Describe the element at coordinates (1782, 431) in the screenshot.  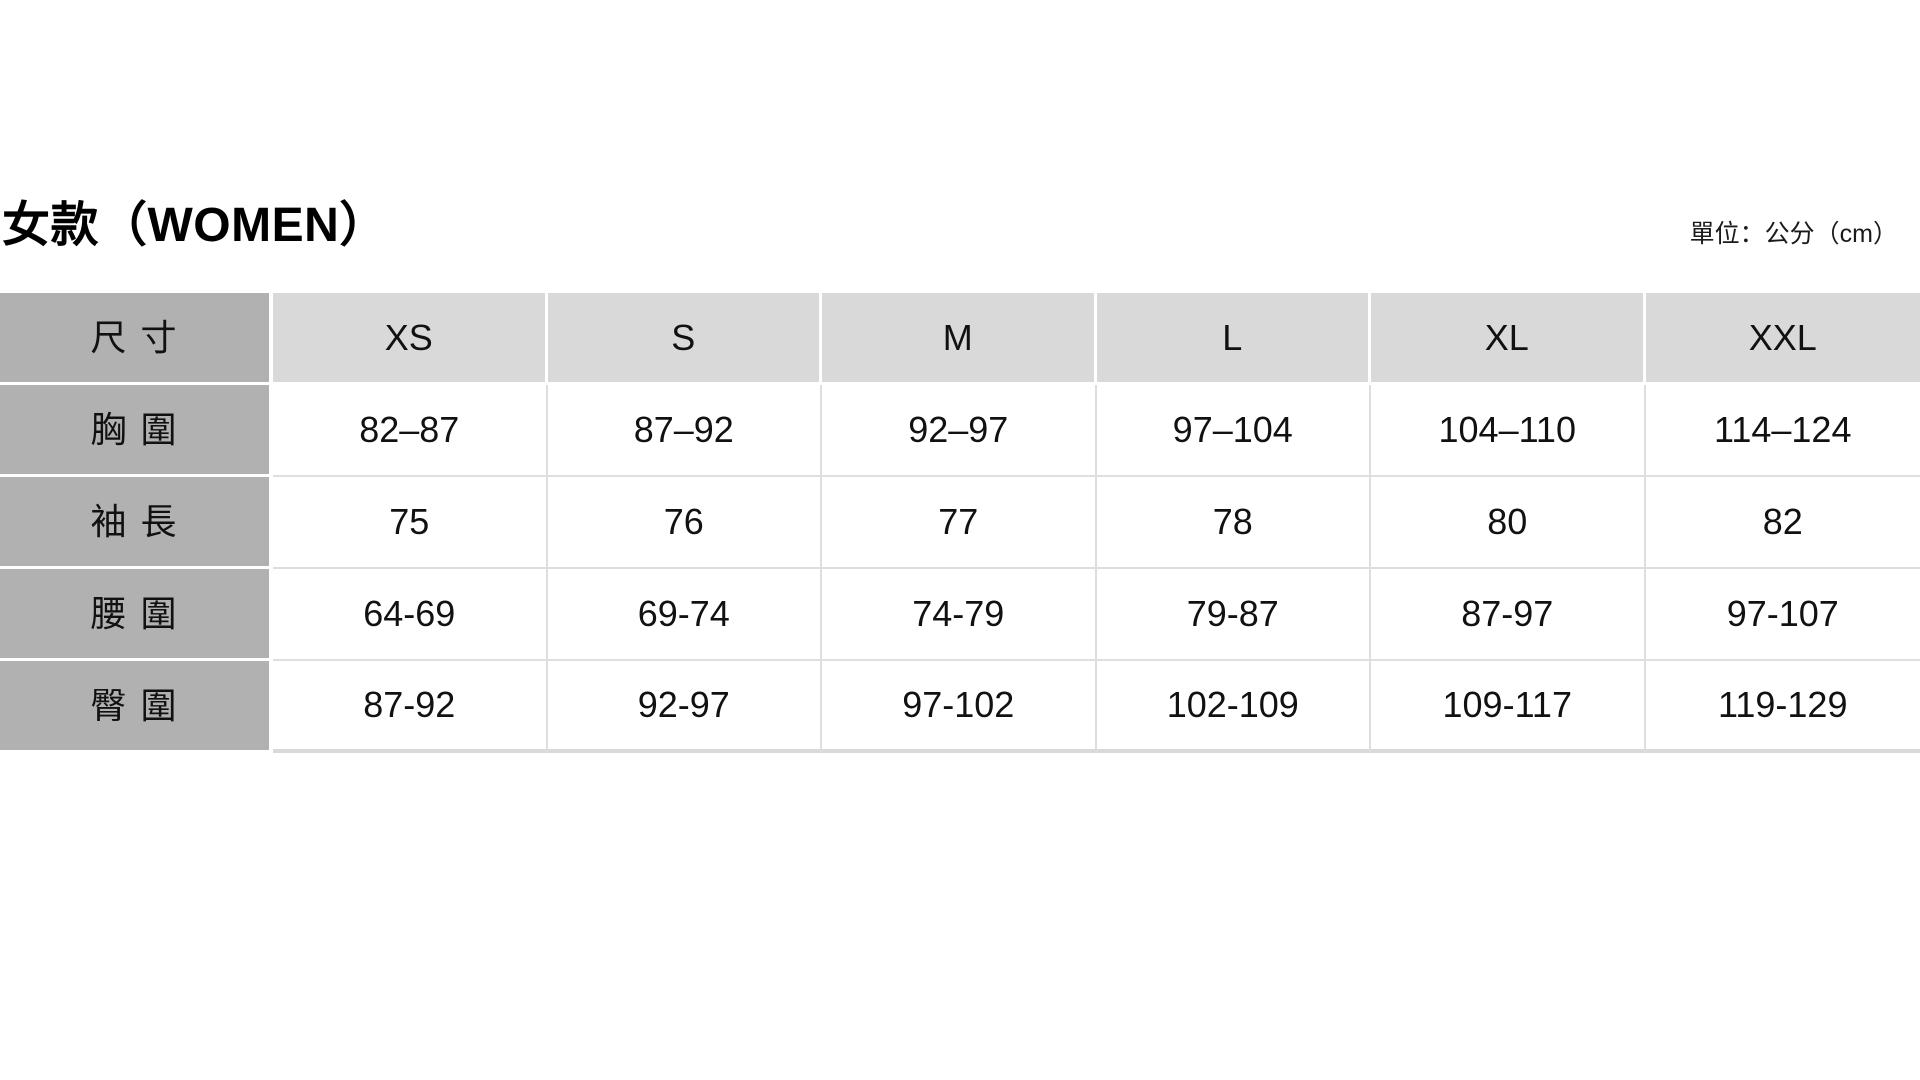
I see `chest-xxl-value: 114–124` at that location.